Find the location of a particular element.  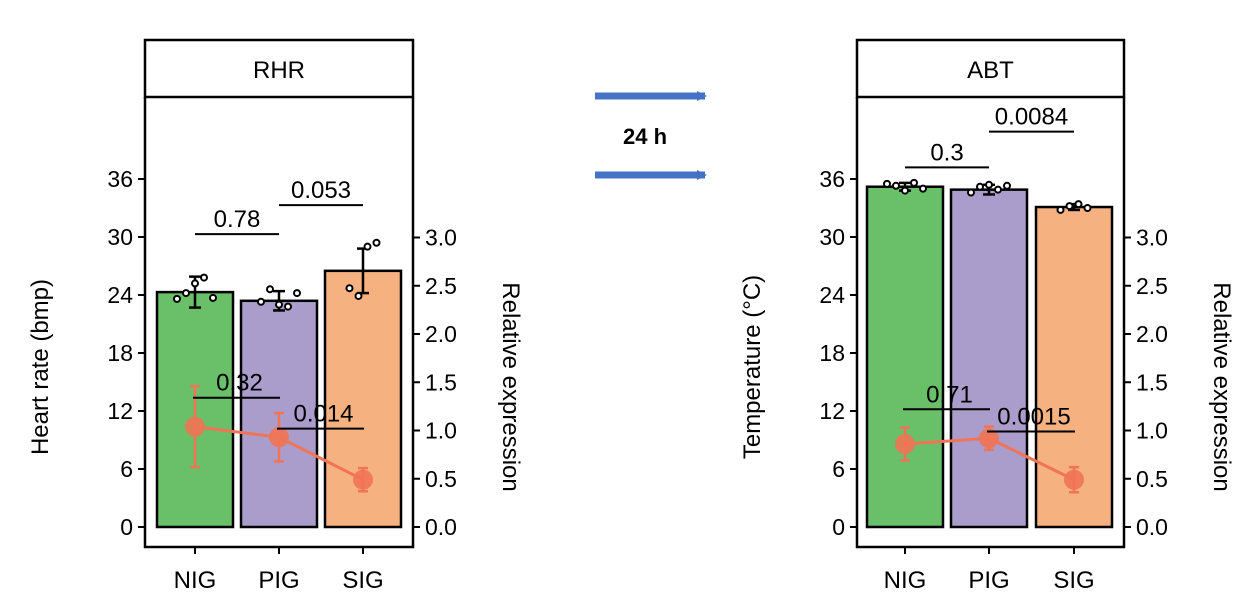

pvalue-label: 0.014 is located at coordinates (323, 414).